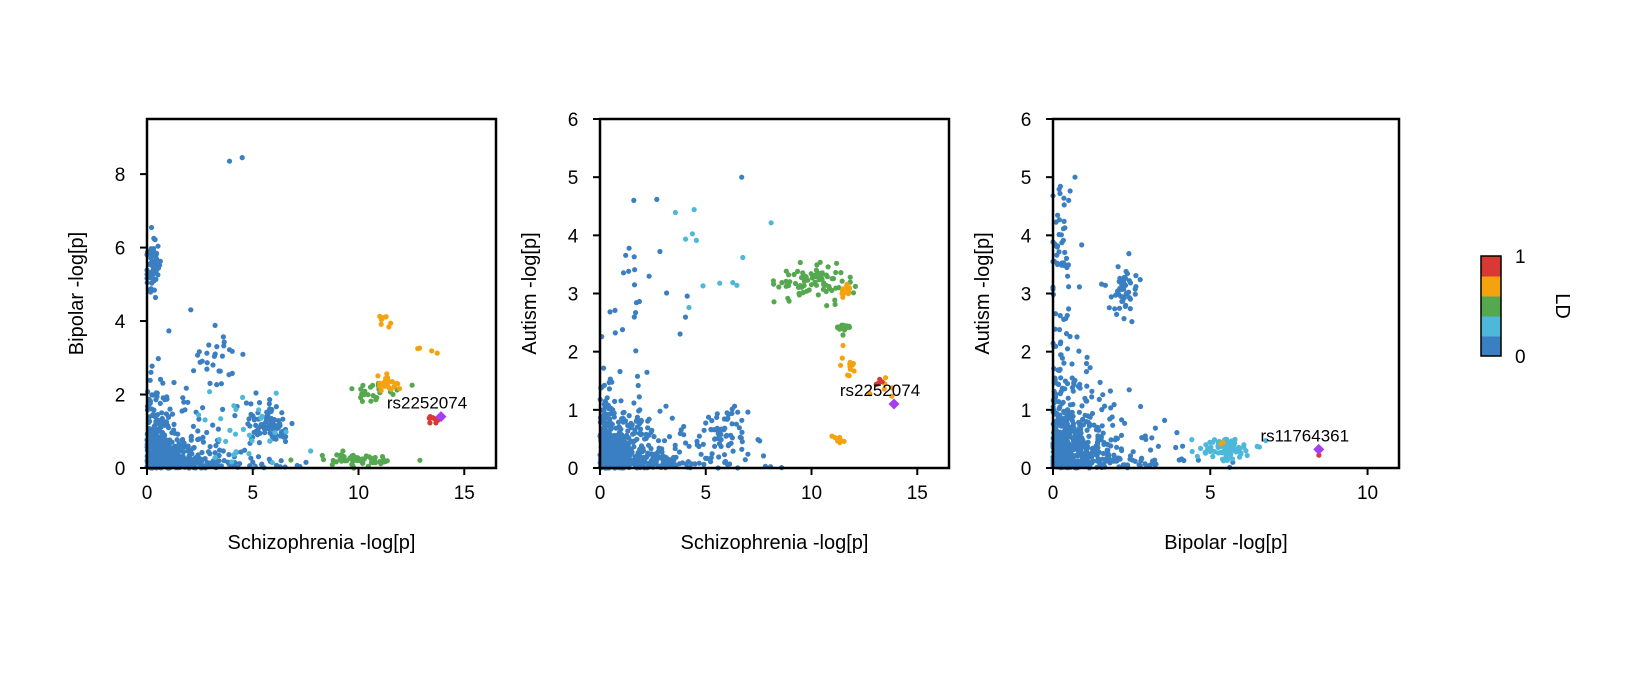  What do you see at coordinates (147, 493) in the screenshot?
I see `x-tick-label: 0` at bounding box center [147, 493].